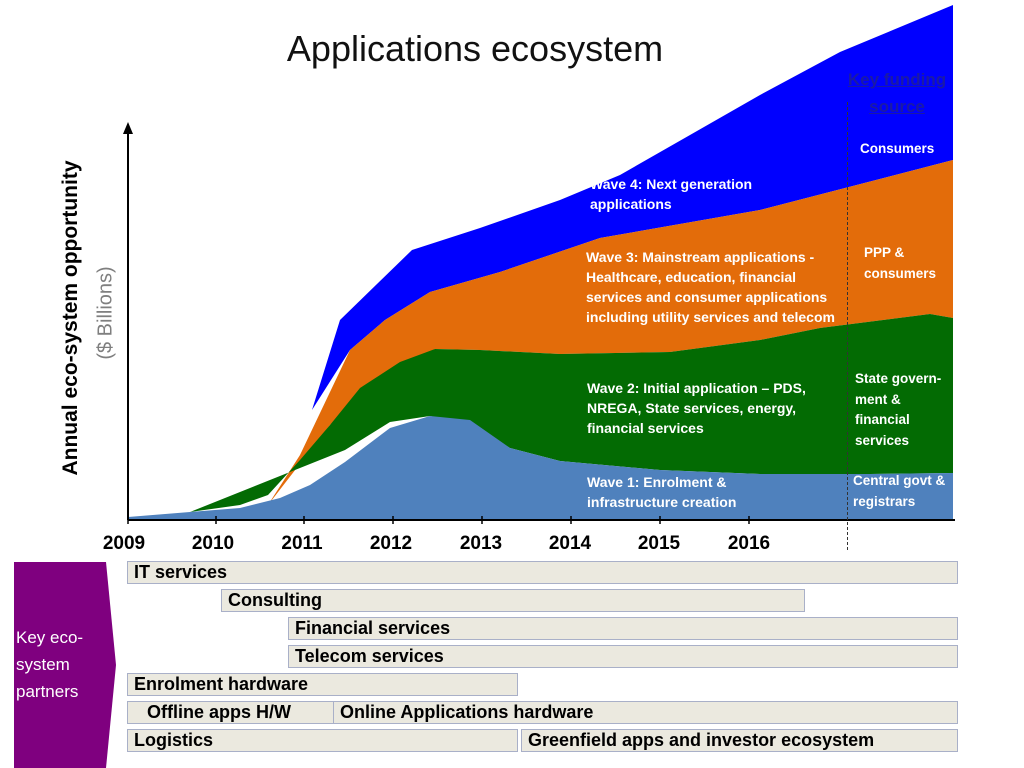  Describe the element at coordinates (847, 326) in the screenshot. I see `funding-divider-line` at that location.